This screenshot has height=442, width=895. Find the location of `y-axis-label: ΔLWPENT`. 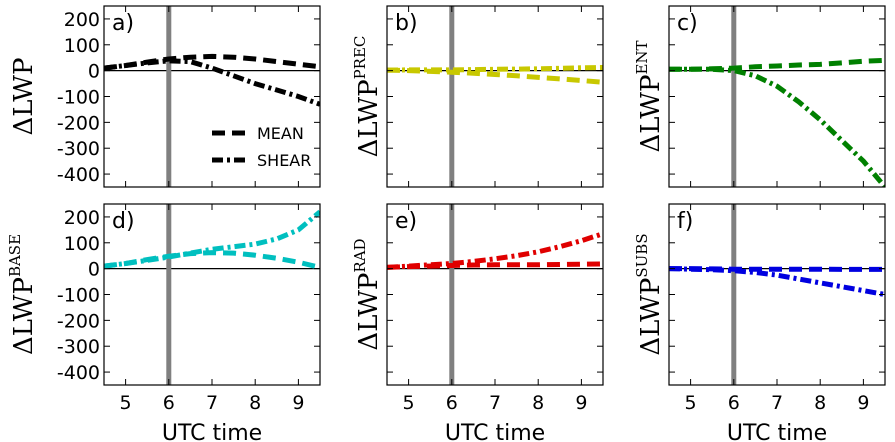

y-axis-label: ΔLWPENT is located at coordinates (649, 96).